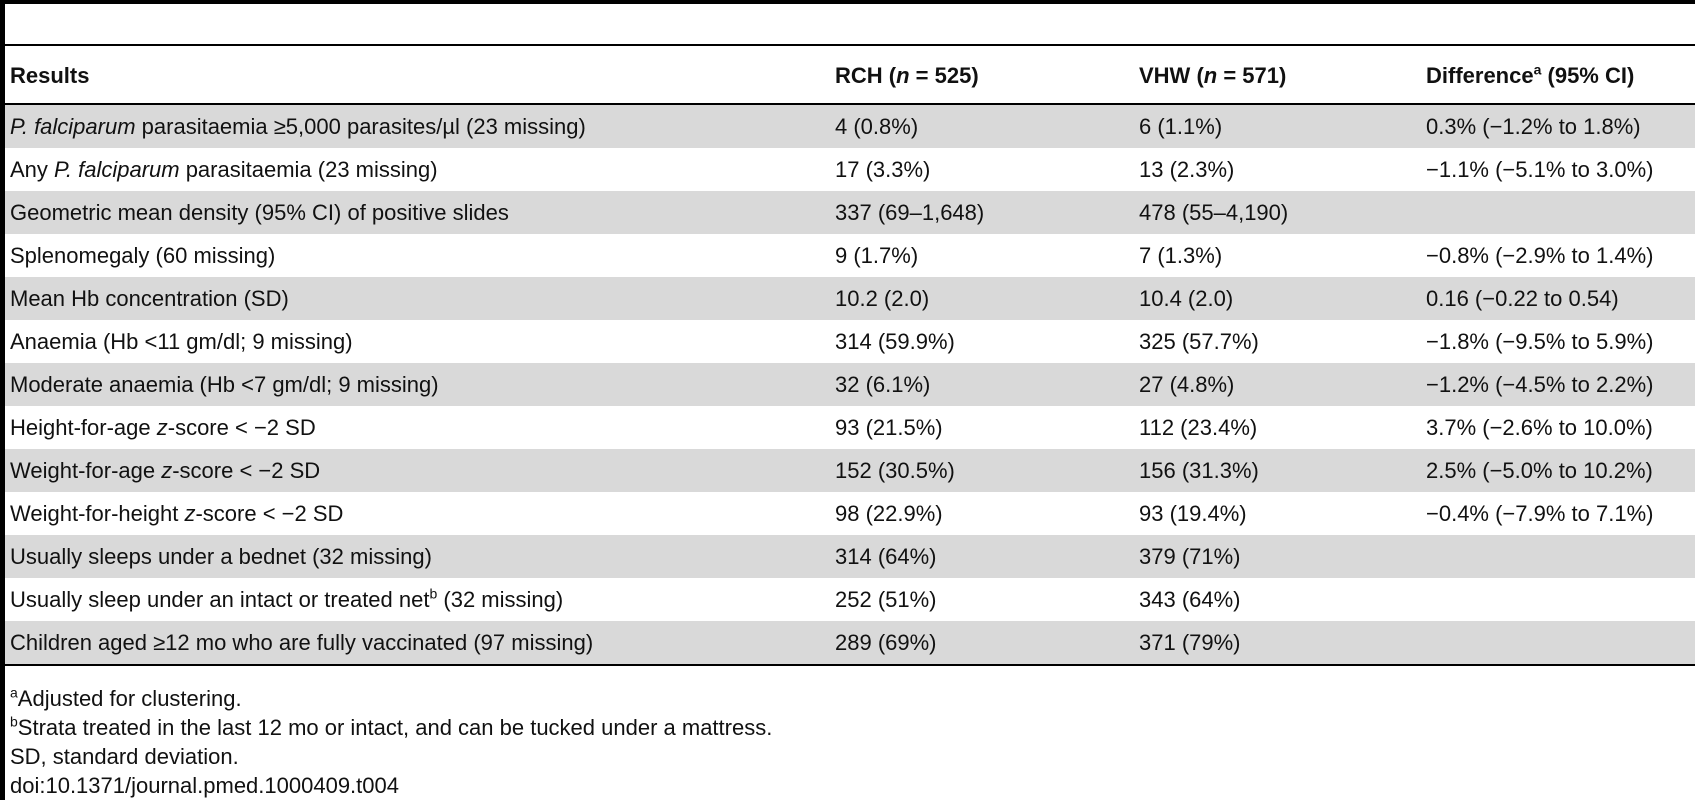 Image resolution: width=1695 pixels, height=800 pixels. I want to click on row-difference-value: −0.4% (−7.9% to 7.1%), so click(1540, 513).